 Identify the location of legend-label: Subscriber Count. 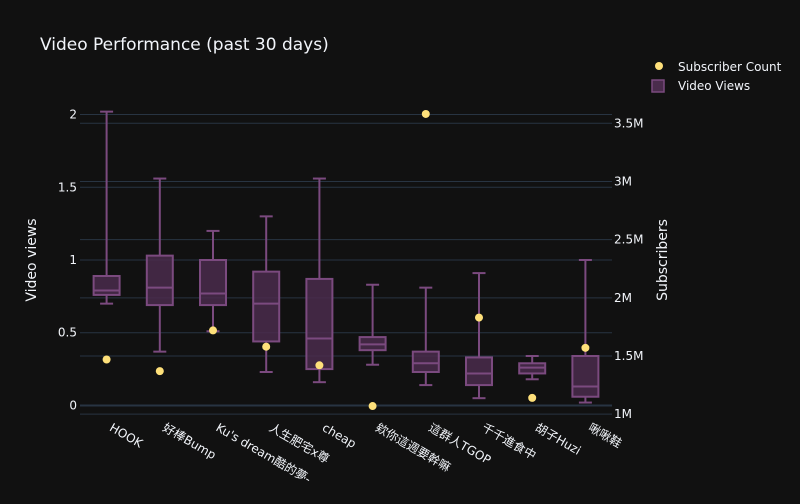
(730, 67).